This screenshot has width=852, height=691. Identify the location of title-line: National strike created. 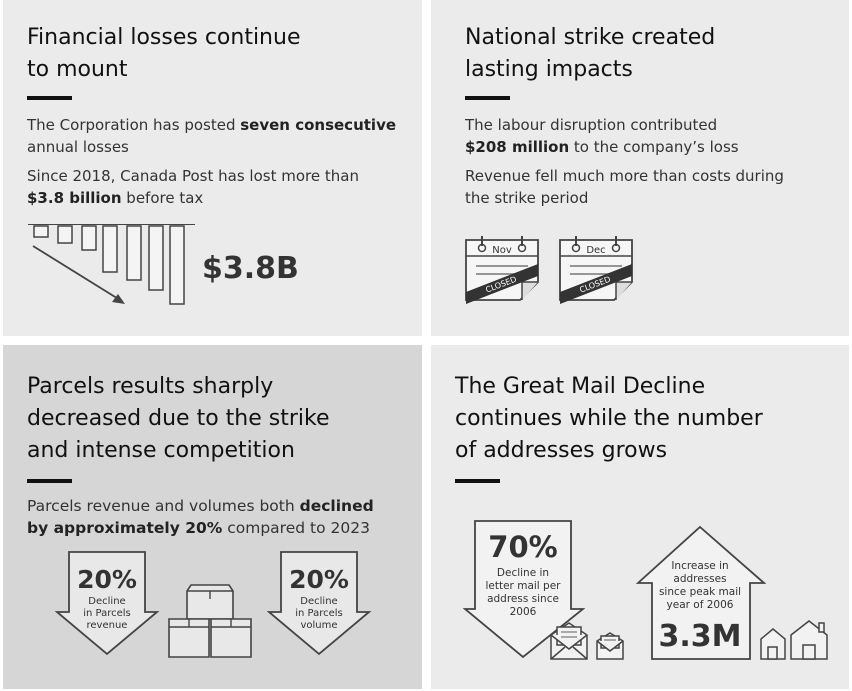
(590, 37).